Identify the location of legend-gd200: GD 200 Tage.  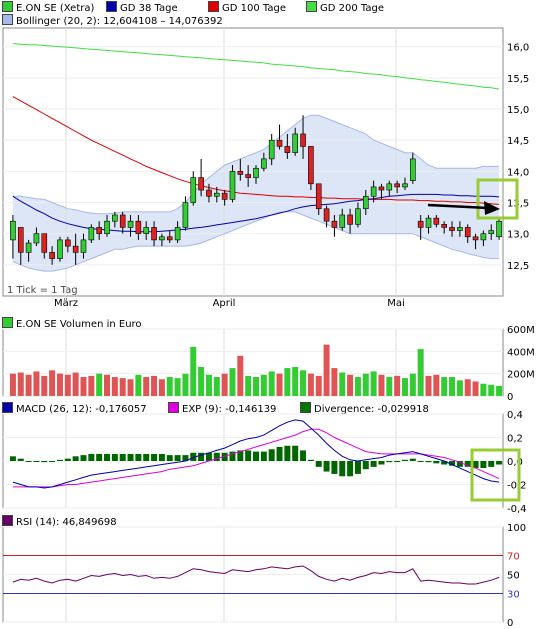
(345, 8).